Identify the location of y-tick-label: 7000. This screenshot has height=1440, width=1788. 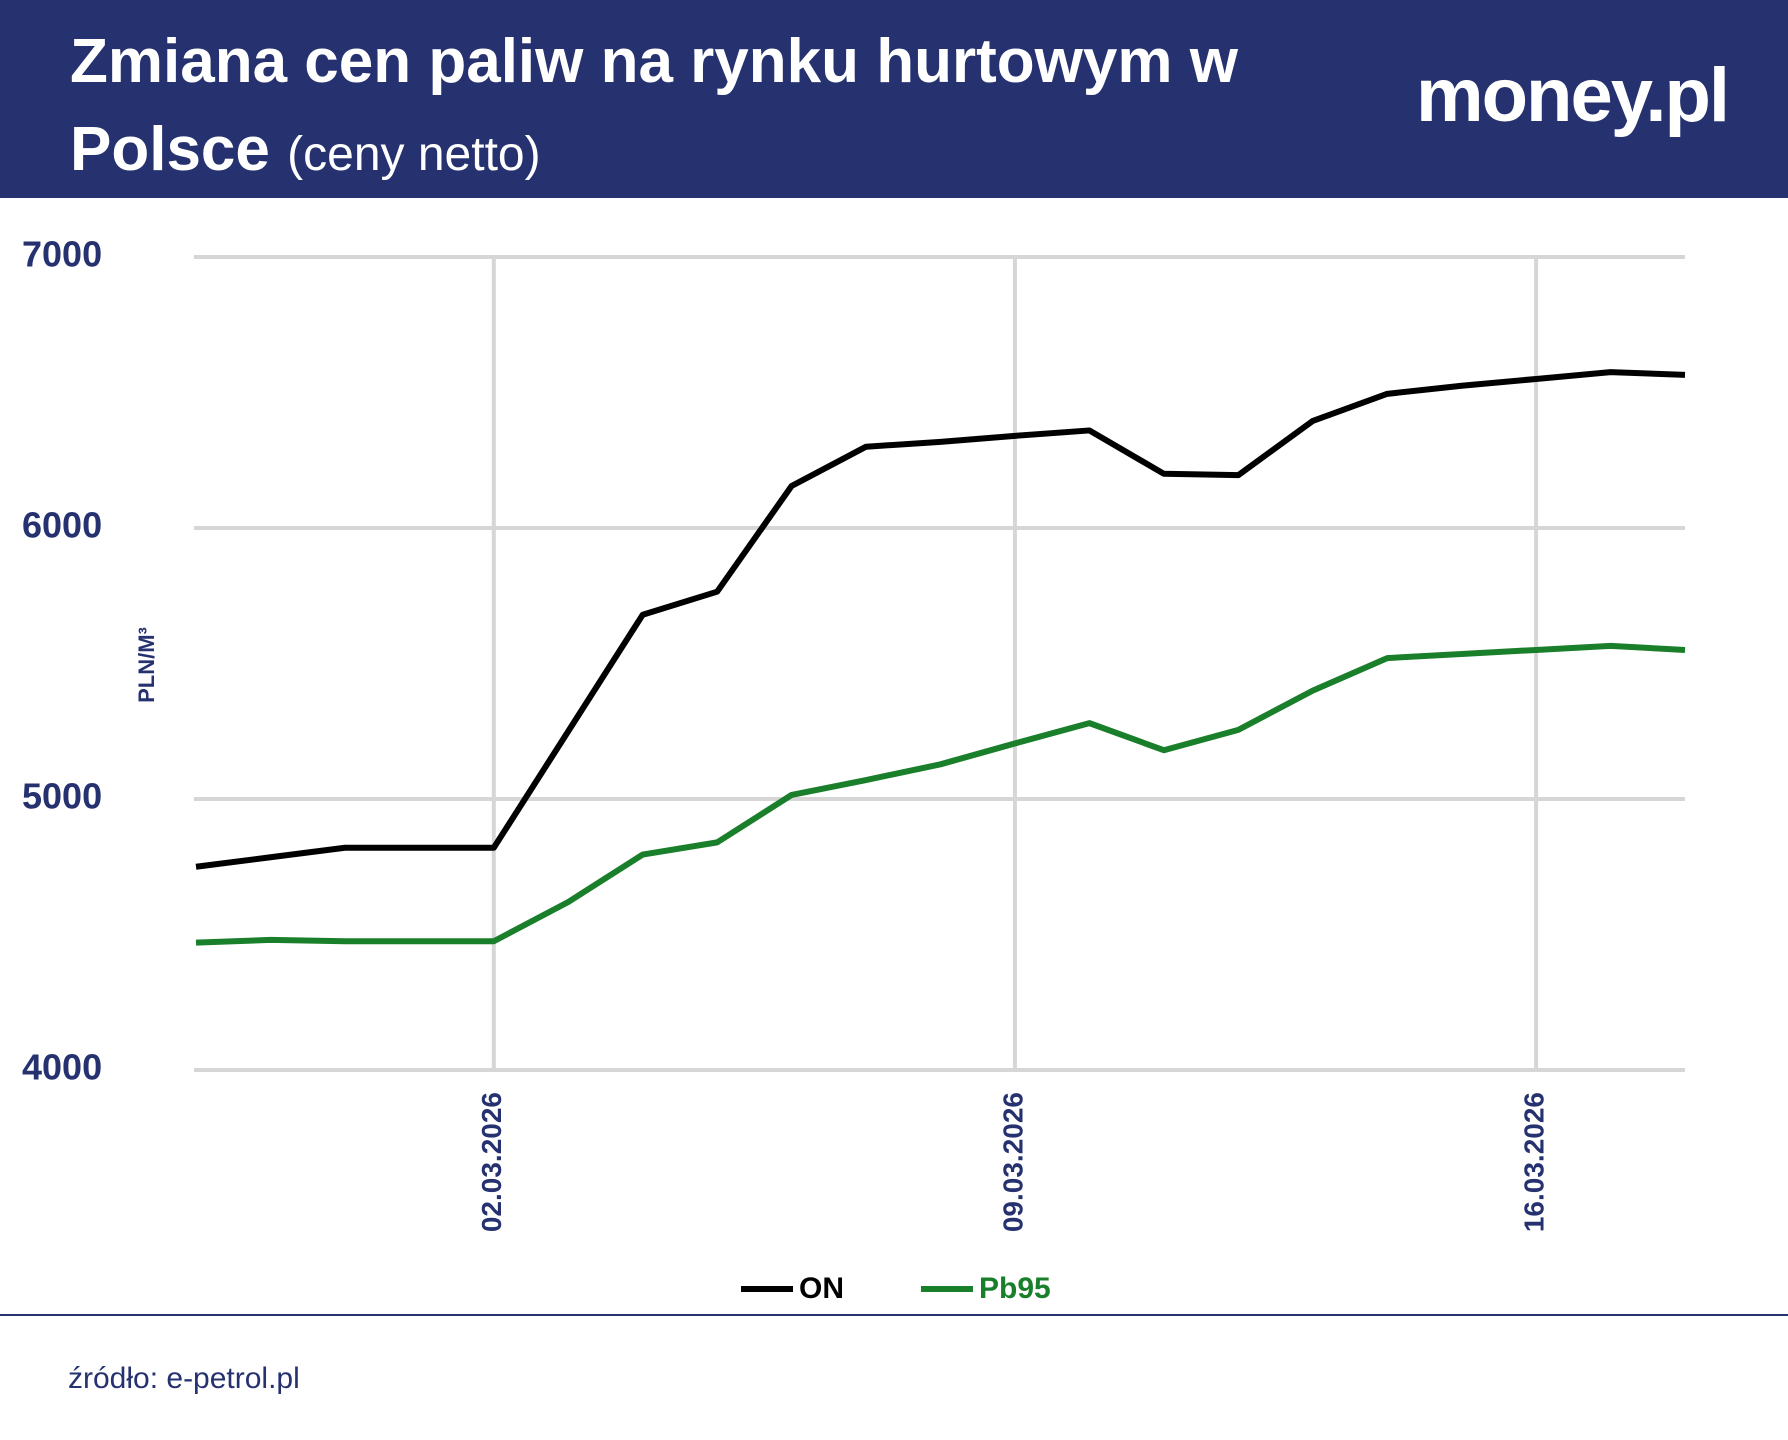
(62, 254).